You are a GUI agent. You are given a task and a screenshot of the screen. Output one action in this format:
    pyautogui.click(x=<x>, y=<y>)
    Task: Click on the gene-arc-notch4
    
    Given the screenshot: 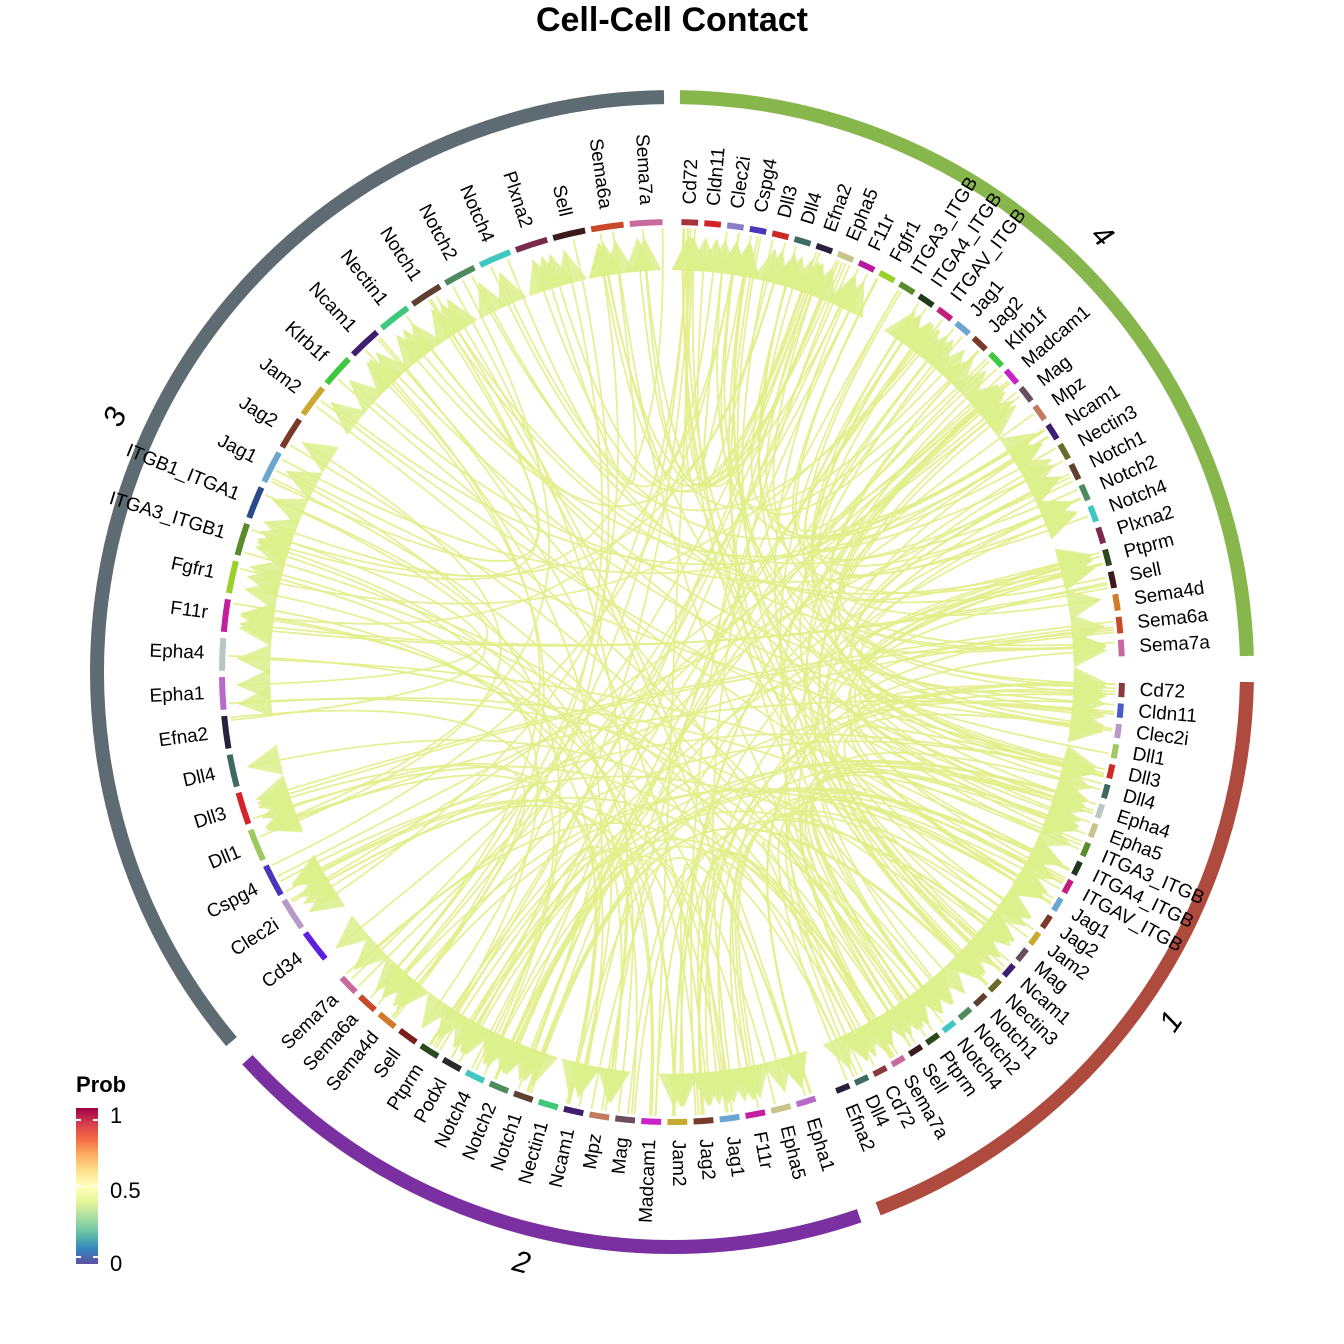 What is the action you would take?
    pyautogui.click(x=475, y=1076)
    